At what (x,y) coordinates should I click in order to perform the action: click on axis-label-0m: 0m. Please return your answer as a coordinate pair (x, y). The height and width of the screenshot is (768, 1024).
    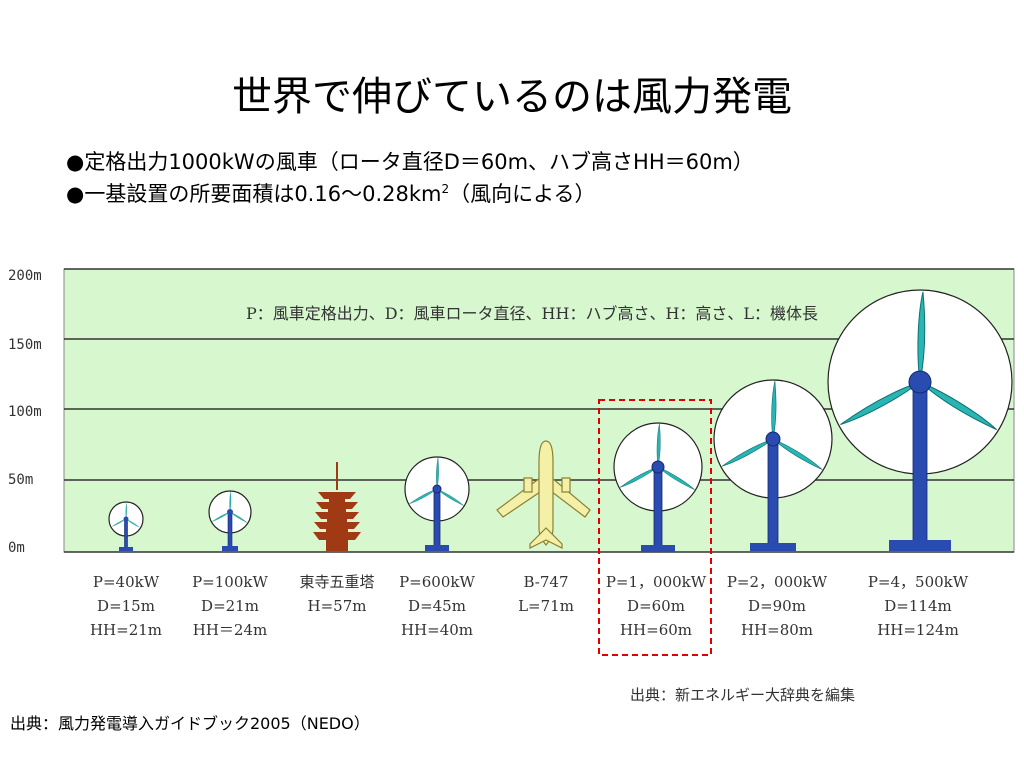
    Looking at the image, I should click on (16, 548).